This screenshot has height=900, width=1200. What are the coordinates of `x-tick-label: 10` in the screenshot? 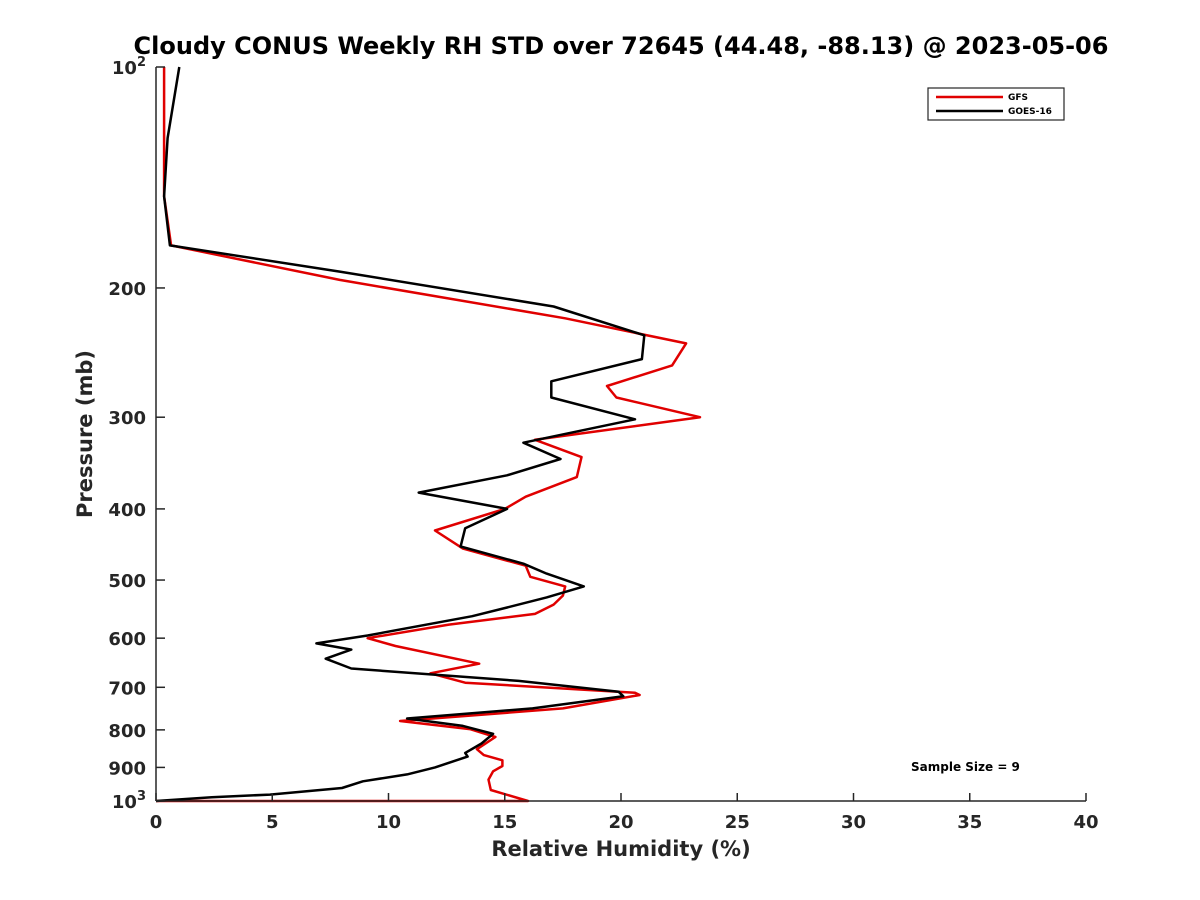 It's located at (388, 822).